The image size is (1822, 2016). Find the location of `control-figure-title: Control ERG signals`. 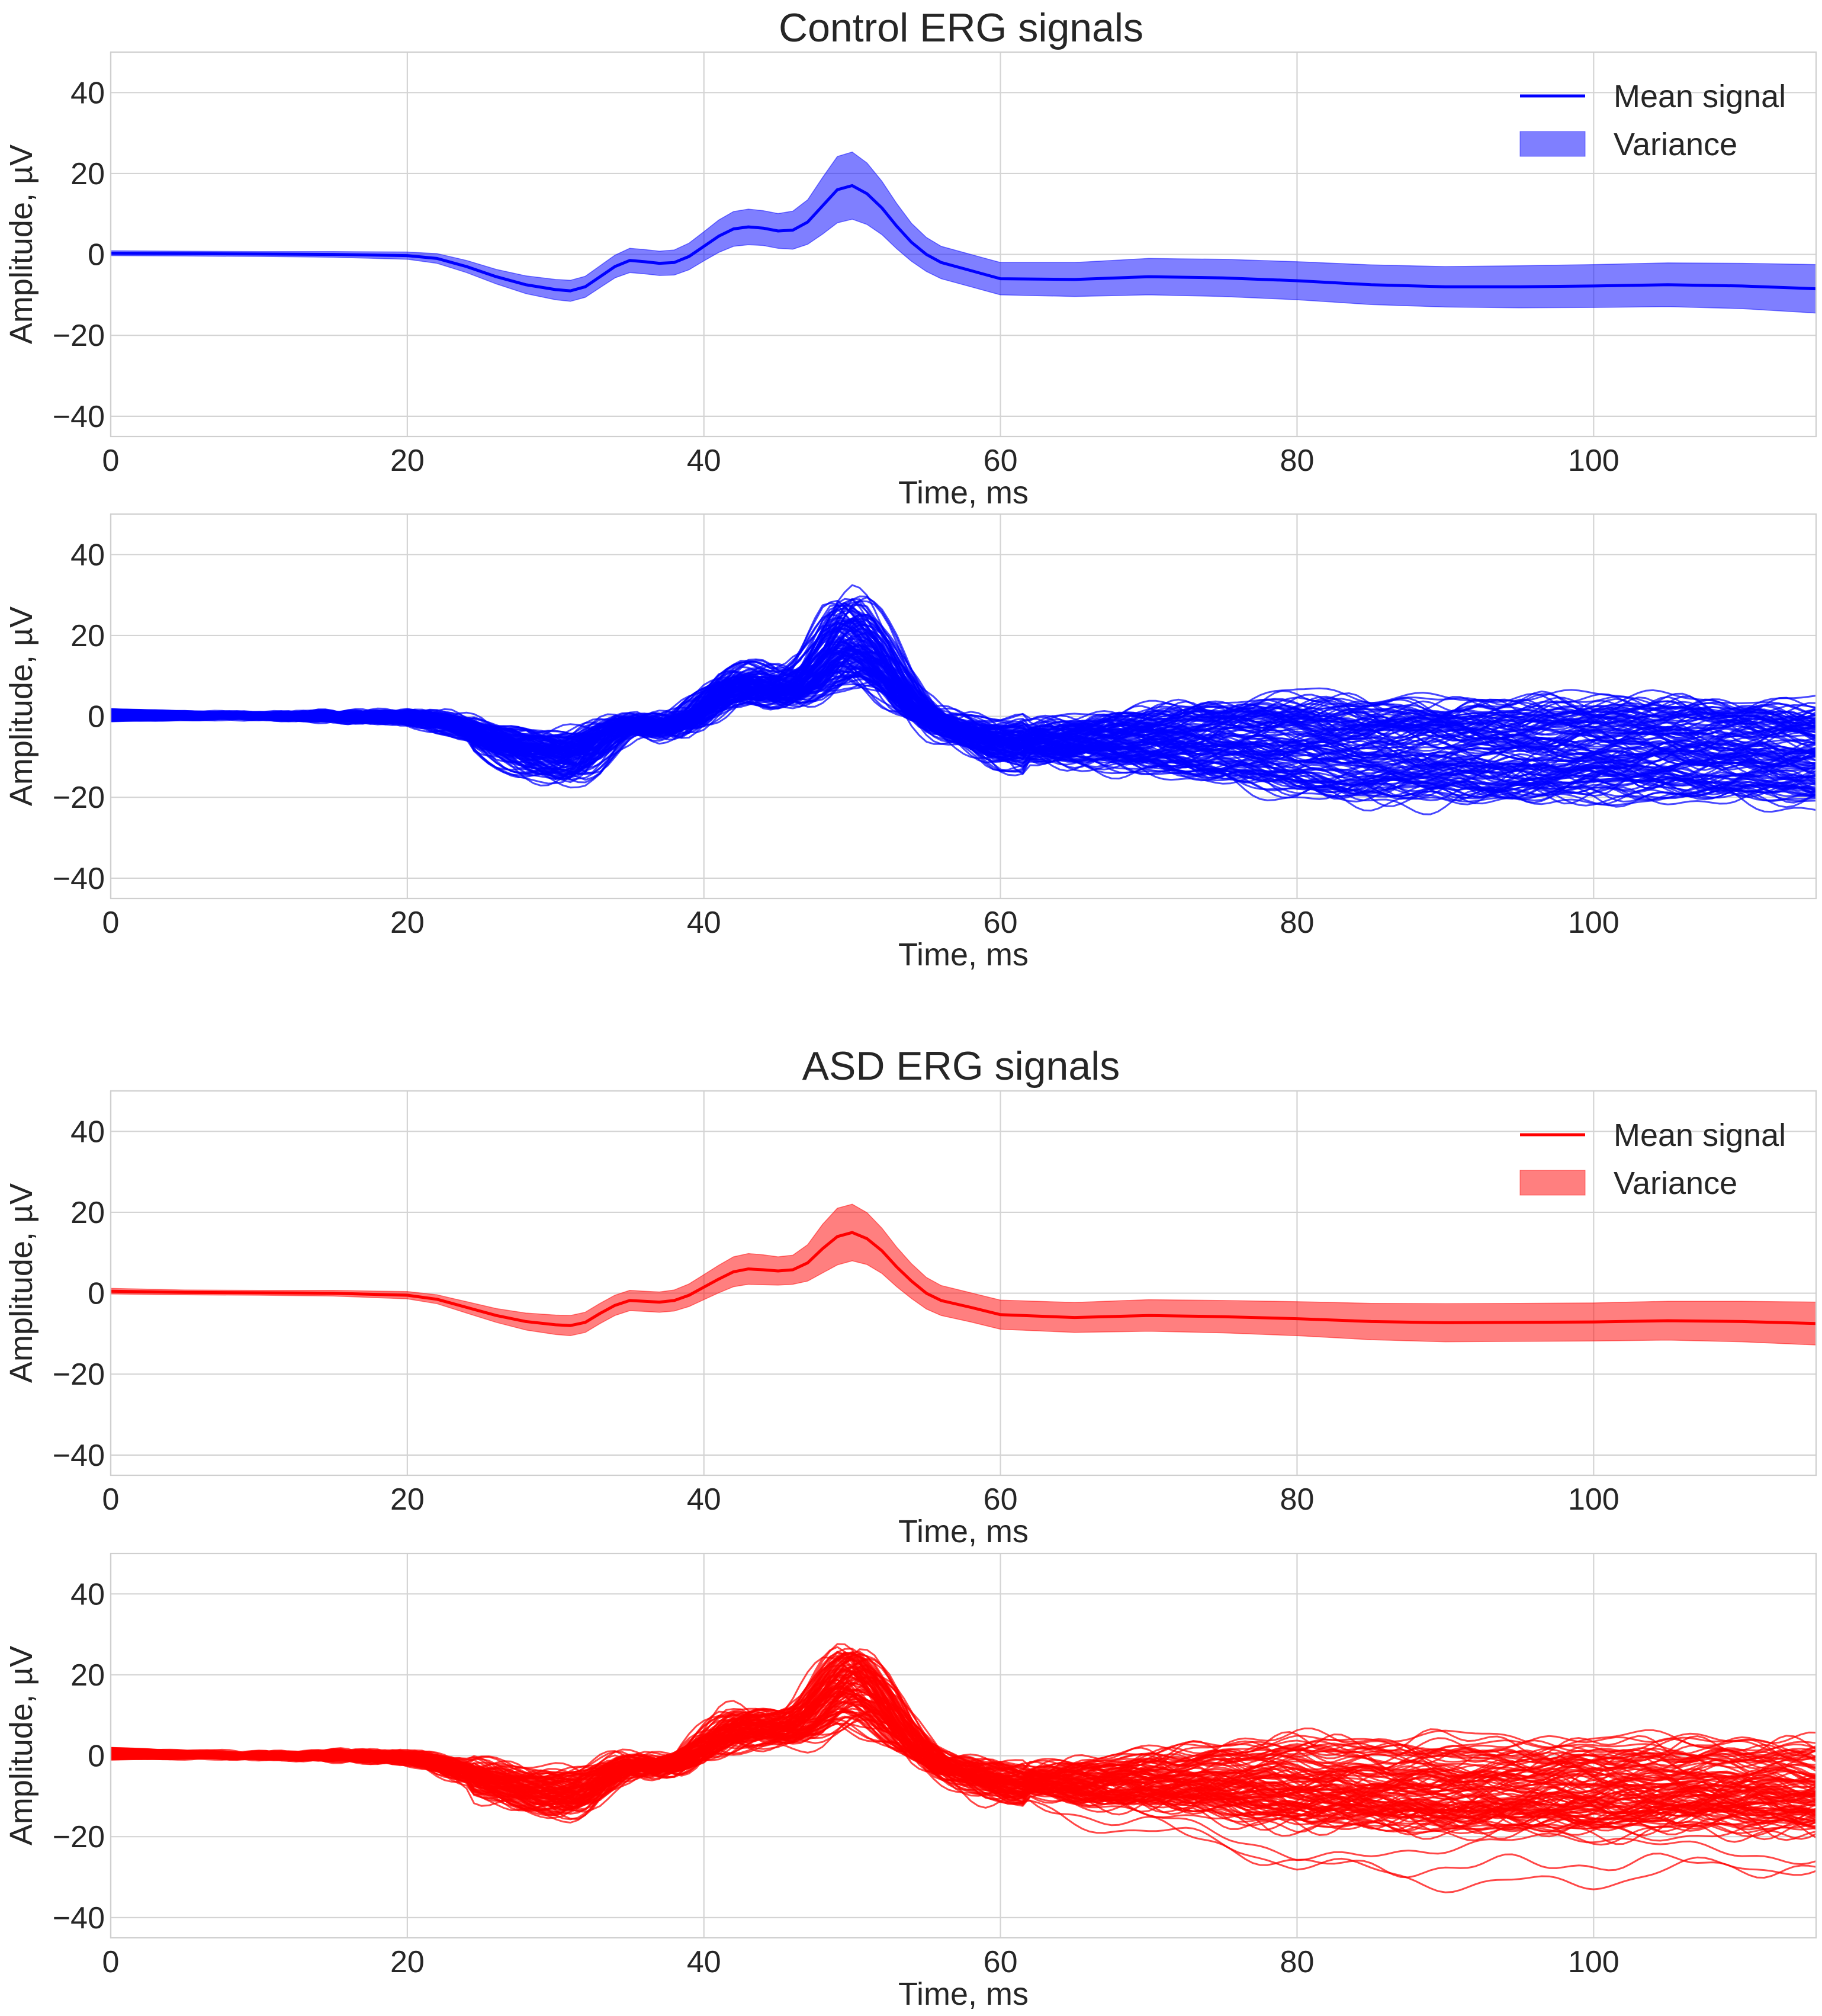

control-figure-title: Control ERG signals is located at coordinates (961, 27).